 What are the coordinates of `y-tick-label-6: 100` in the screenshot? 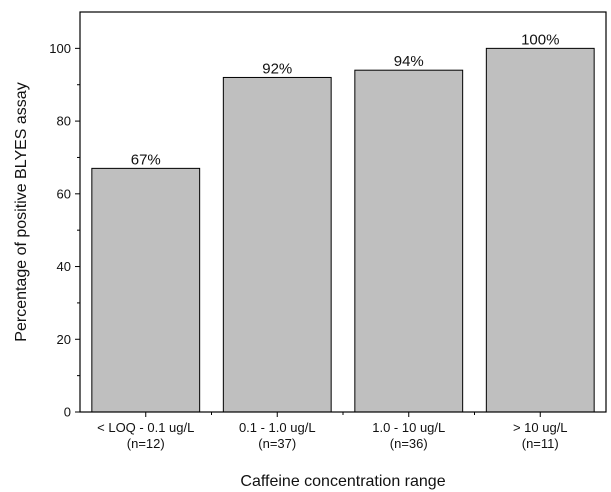 It's located at (60, 48).